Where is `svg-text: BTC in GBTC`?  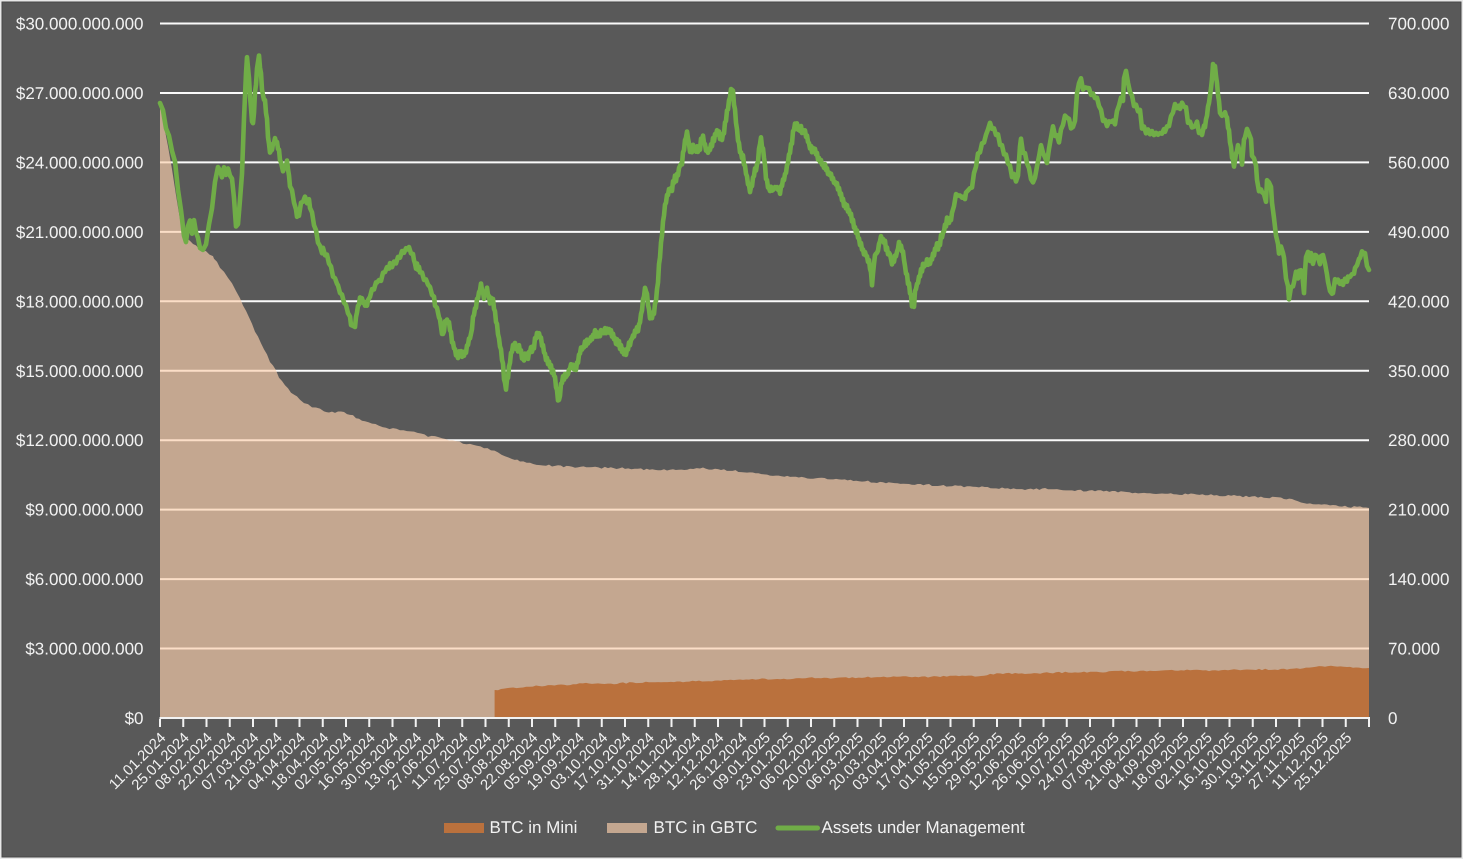 svg-text: BTC in GBTC is located at coordinates (706, 827).